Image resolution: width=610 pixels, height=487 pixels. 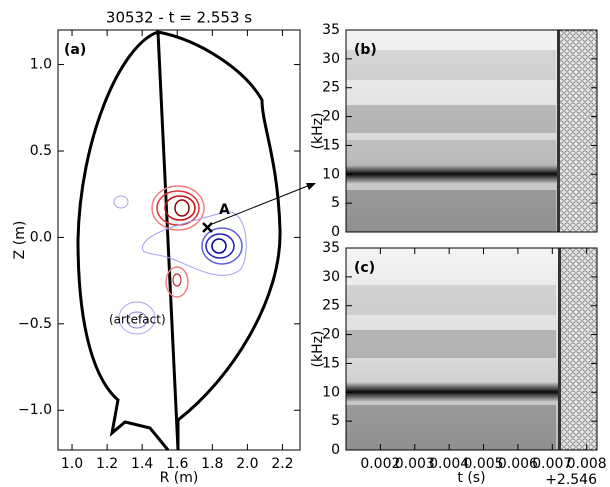 I want to click on x-tick-label: 0.006, so click(x=518, y=464).